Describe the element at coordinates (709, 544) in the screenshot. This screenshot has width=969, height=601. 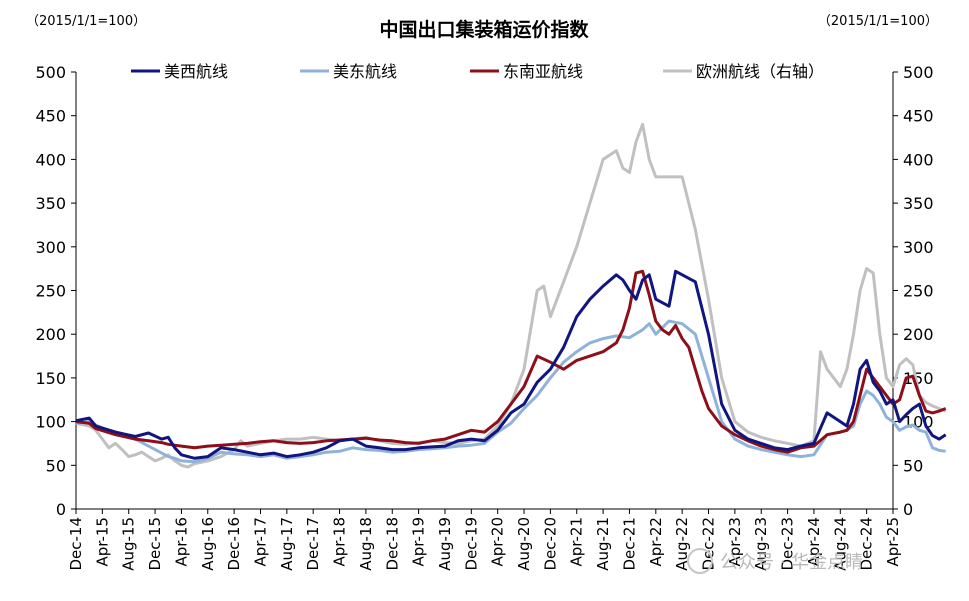
I see `x-tick-label: Dec-22` at that location.